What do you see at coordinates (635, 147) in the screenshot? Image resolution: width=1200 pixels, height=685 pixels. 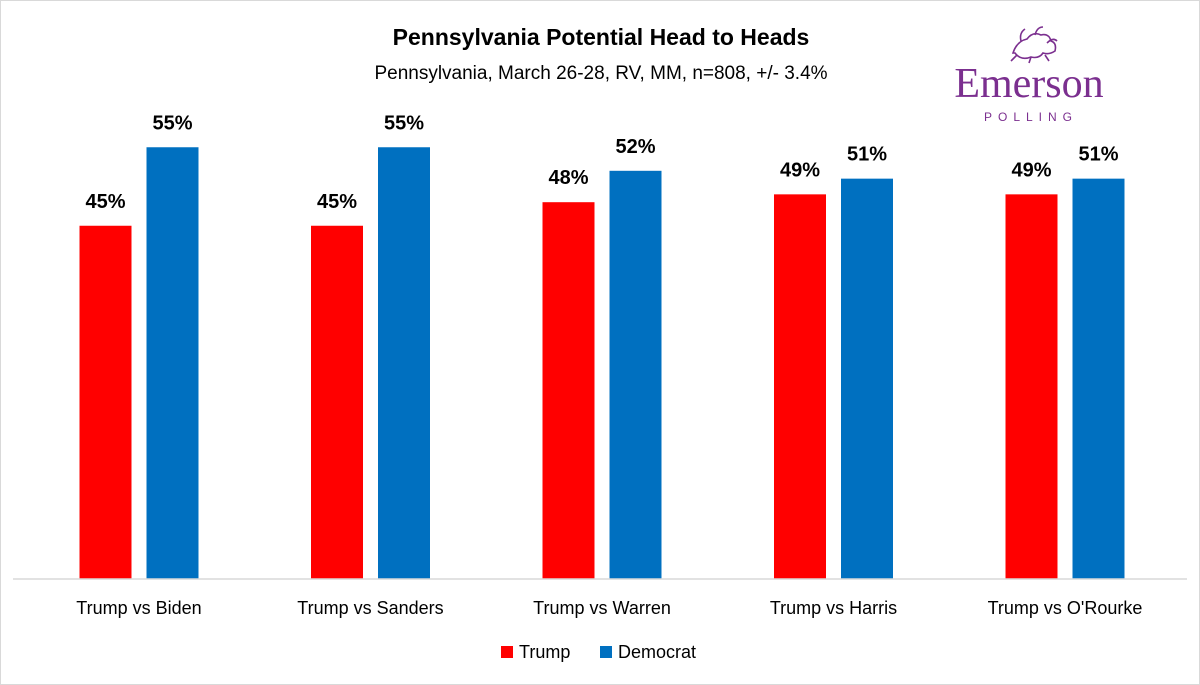 I see `data-label-democrat-3: 52%` at bounding box center [635, 147].